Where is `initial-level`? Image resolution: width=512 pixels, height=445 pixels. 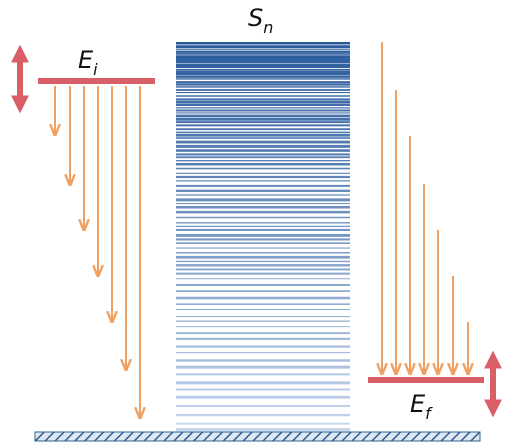
initial-level is located at coordinates (96, 81).